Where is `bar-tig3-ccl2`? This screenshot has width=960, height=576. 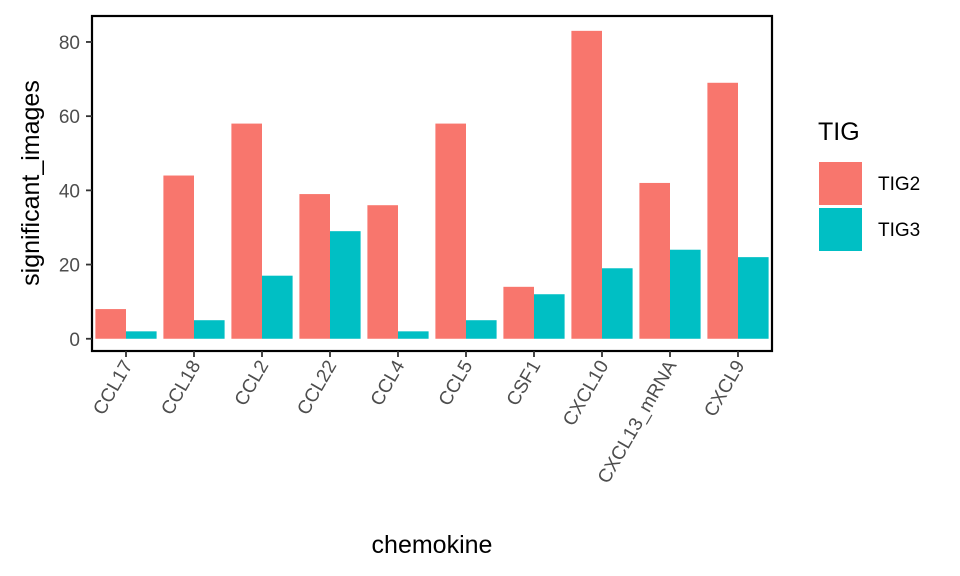 bar-tig3-ccl2 is located at coordinates (277, 307).